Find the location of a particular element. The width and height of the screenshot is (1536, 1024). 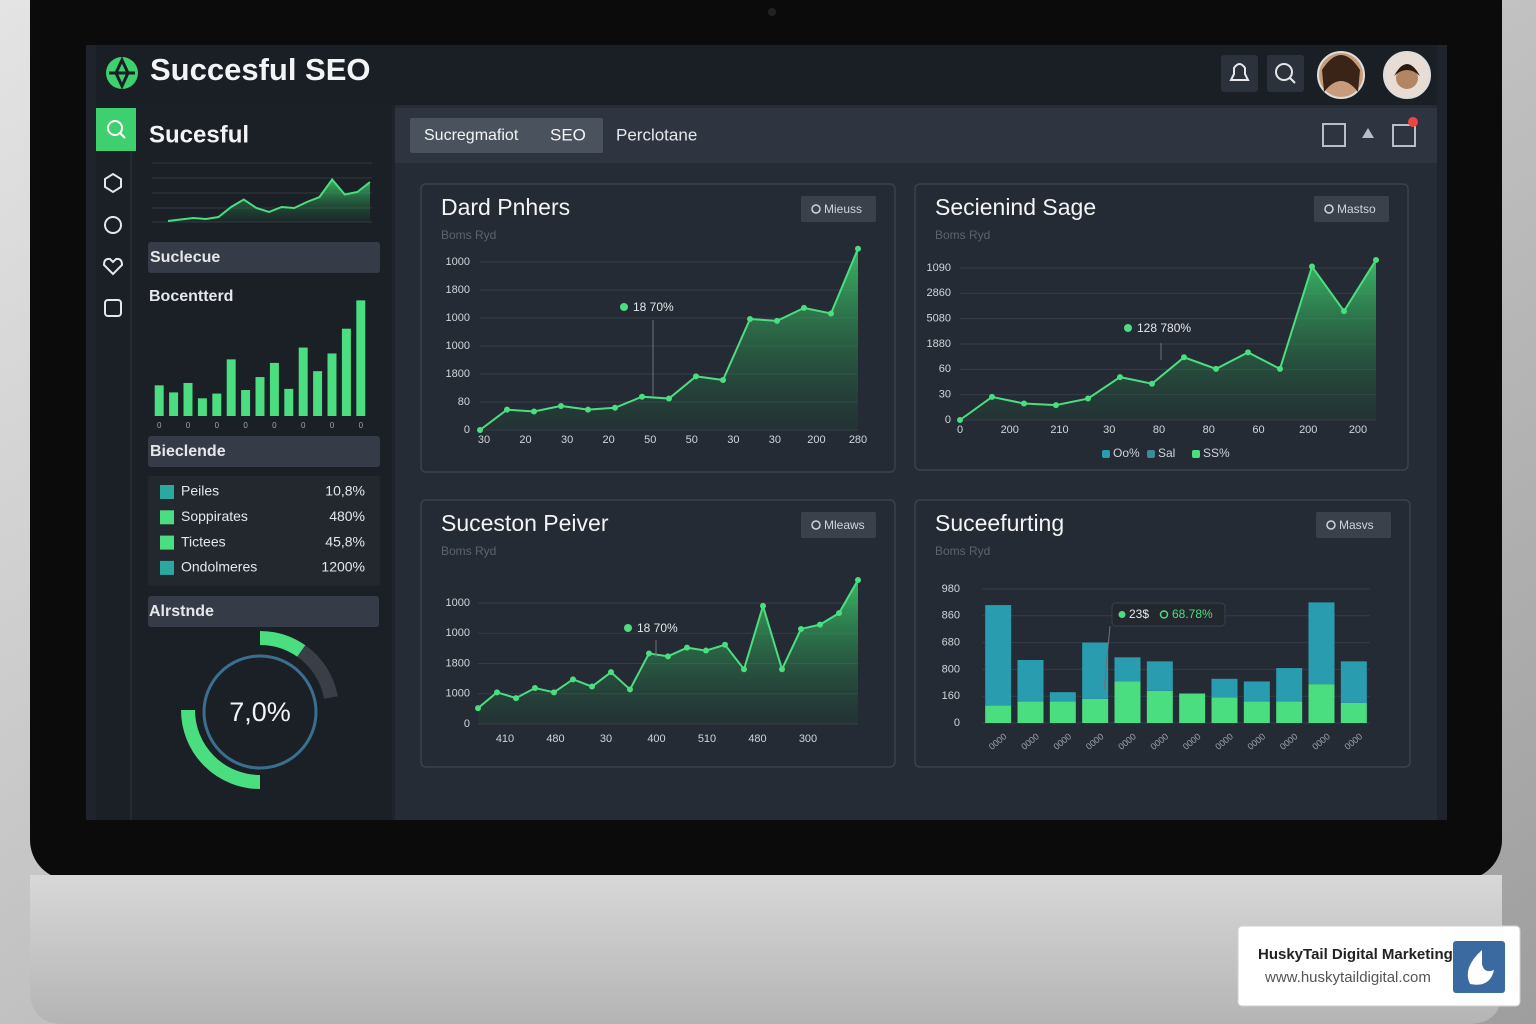

active-tab is located at coordinates (506, 135).